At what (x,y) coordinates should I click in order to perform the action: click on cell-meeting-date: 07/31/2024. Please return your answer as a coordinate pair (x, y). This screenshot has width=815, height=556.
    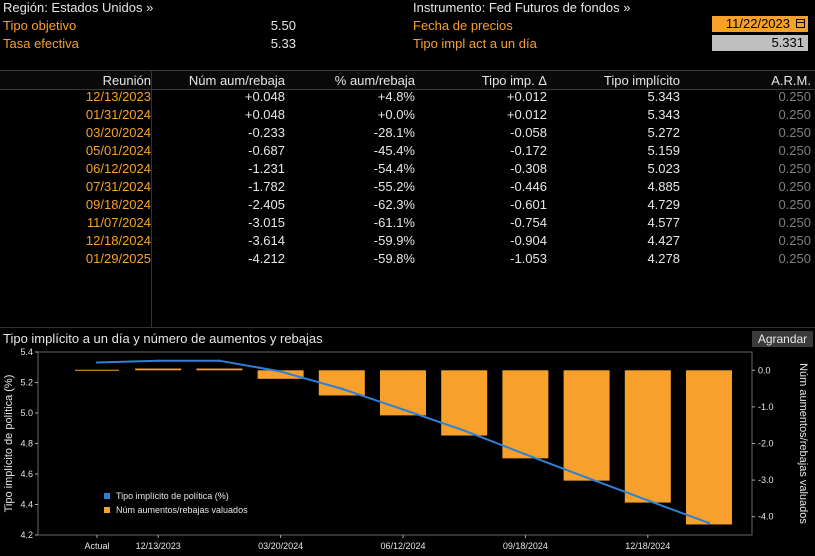
    Looking at the image, I should click on (118, 186).